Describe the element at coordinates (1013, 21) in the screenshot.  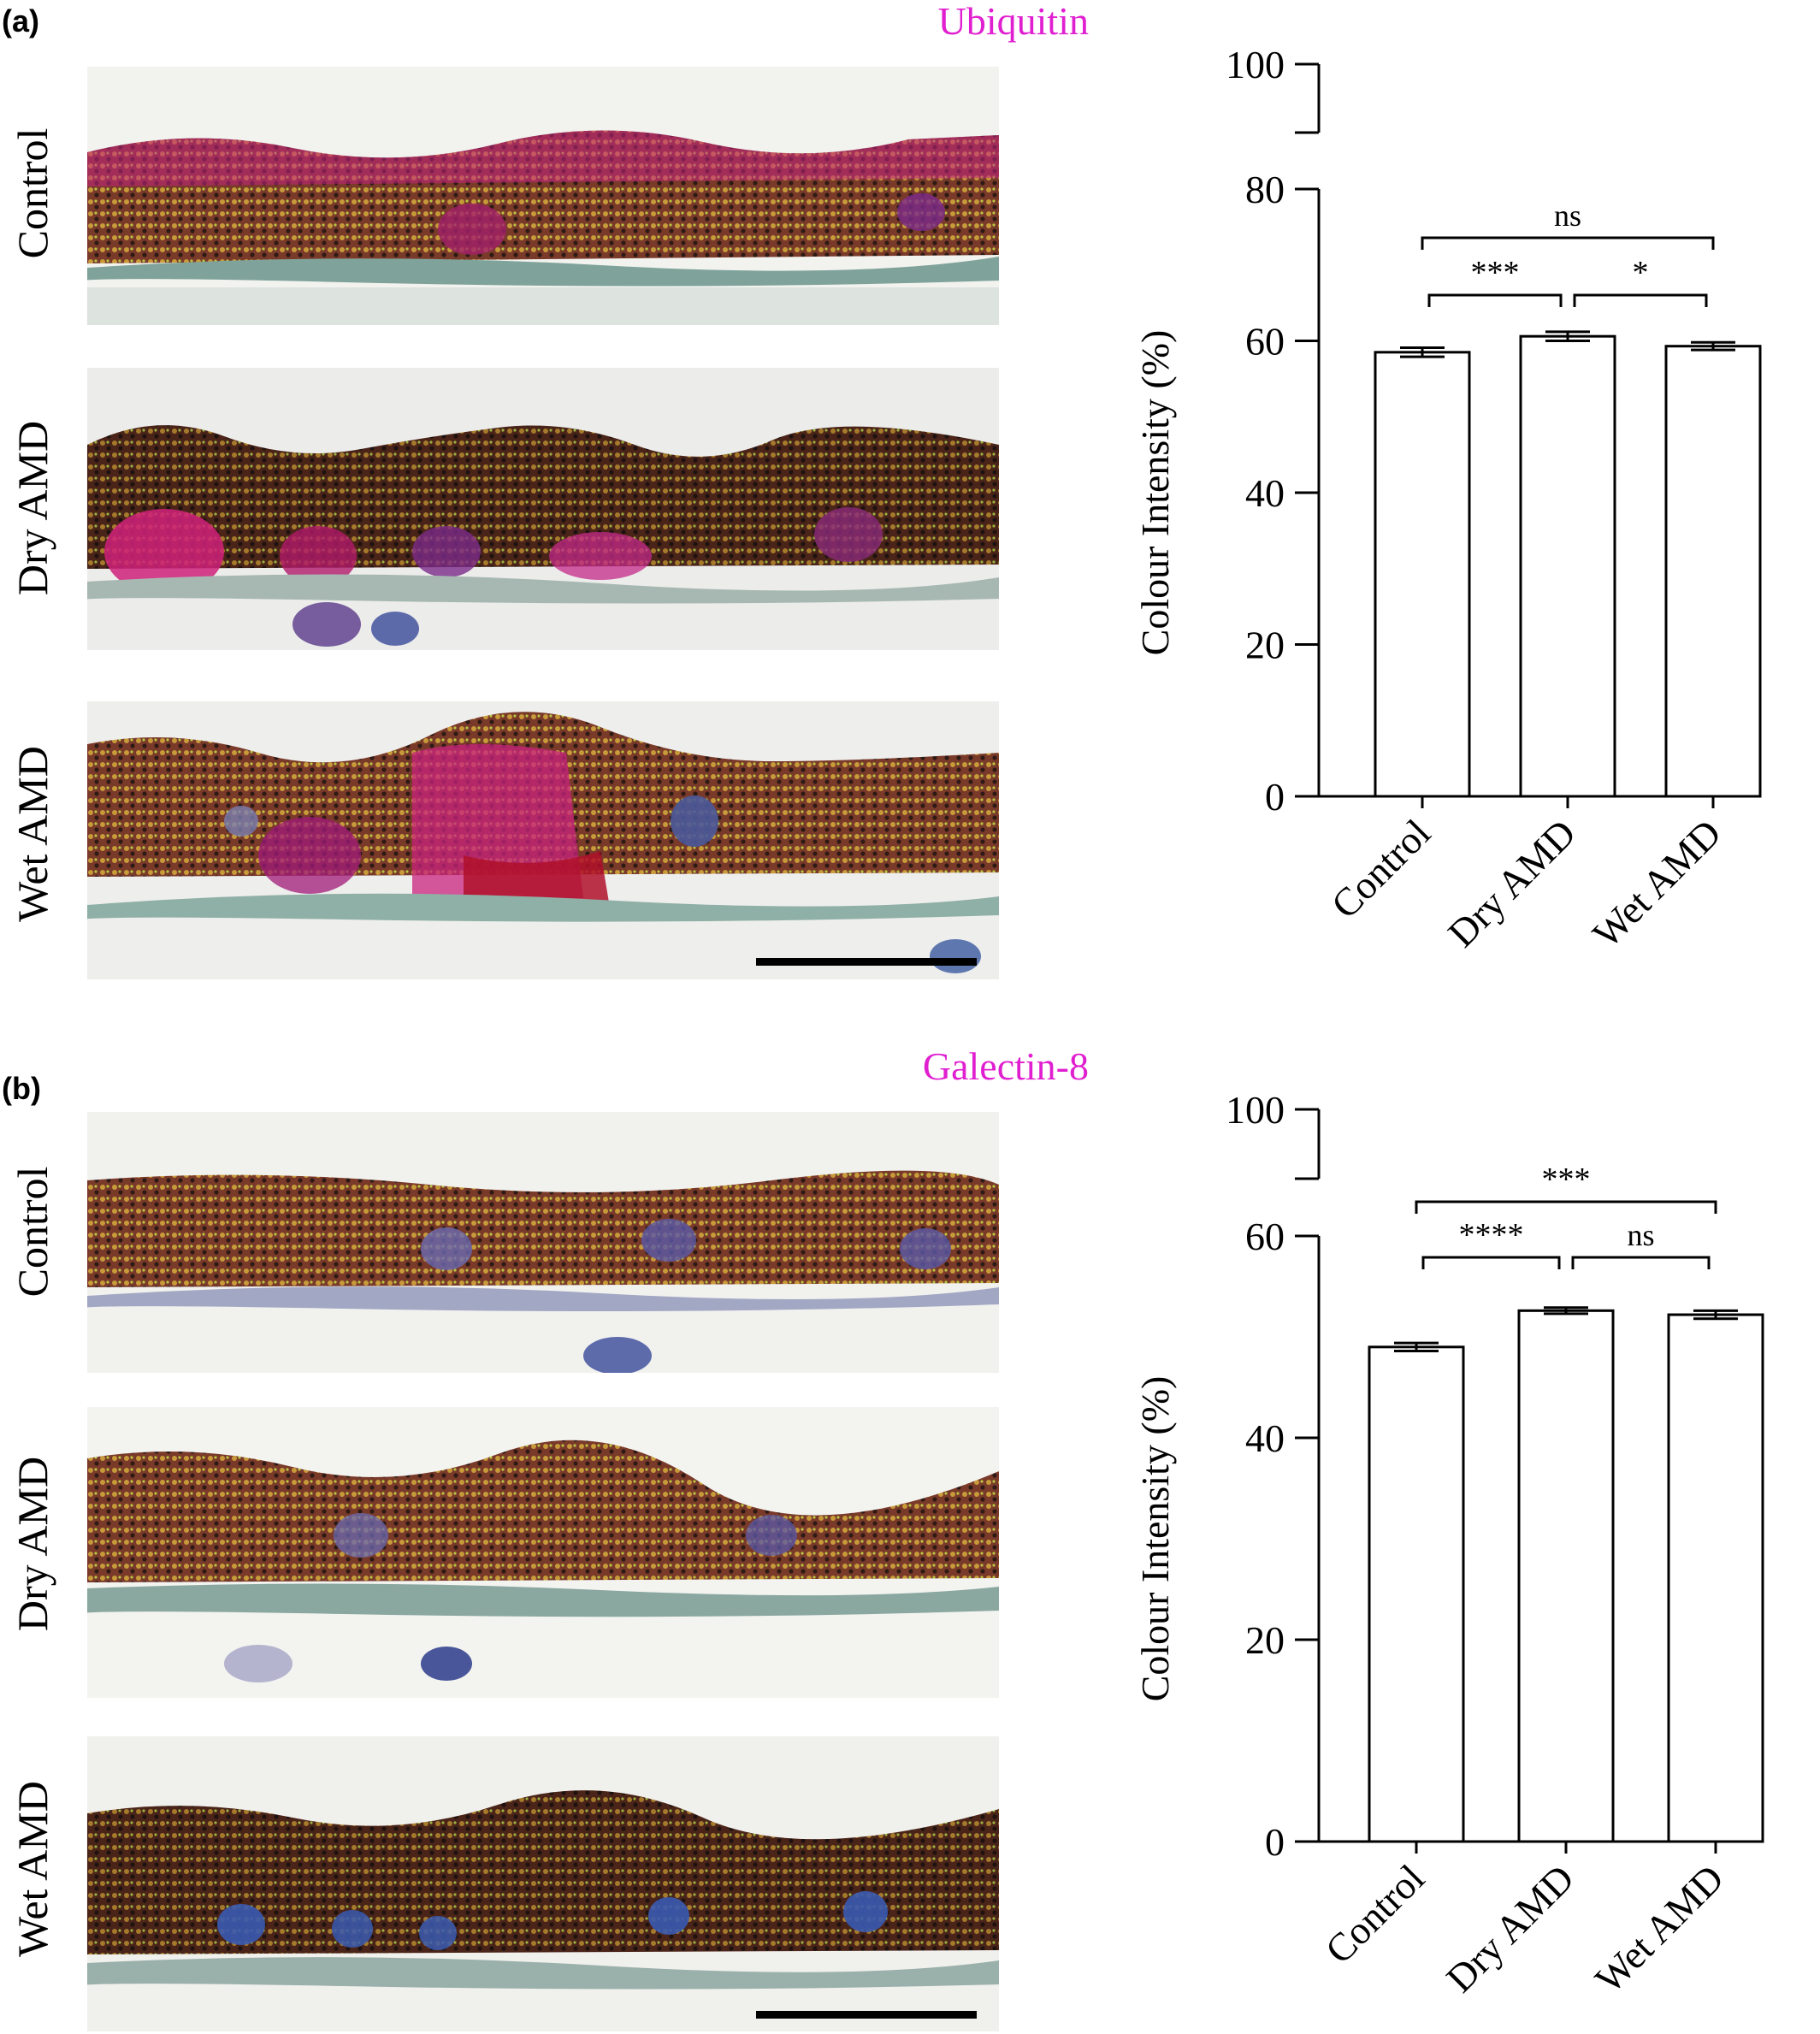
I see `panel-a-stain-title: Ubiquitin` at that location.